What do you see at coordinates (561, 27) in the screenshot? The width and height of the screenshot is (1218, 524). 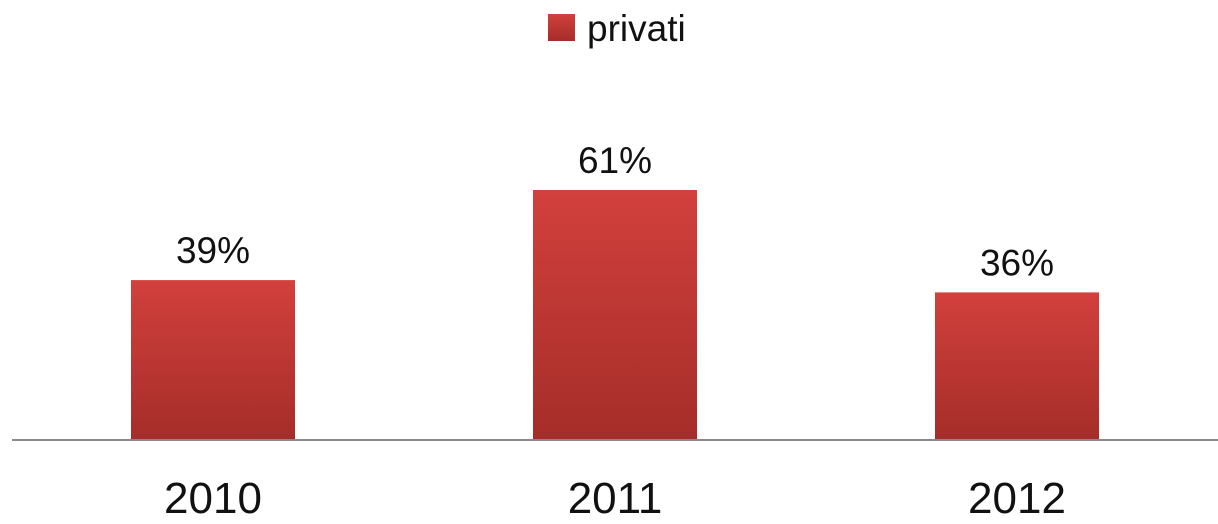 I see `legend-swatch-privati` at bounding box center [561, 27].